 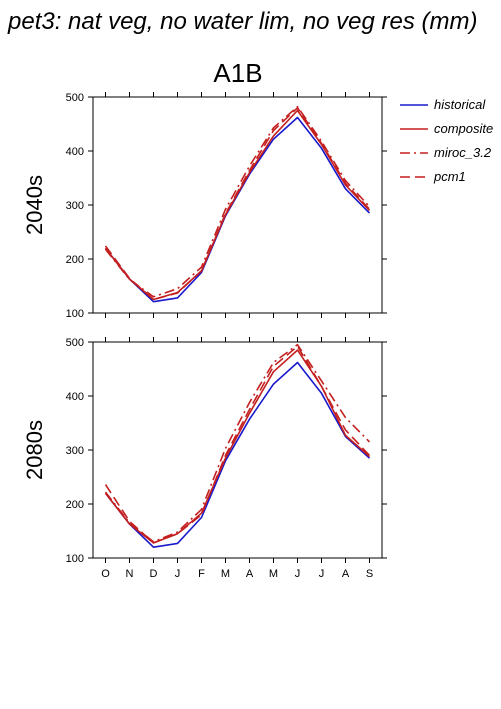 What do you see at coordinates (460, 104) in the screenshot?
I see `legend-label: historical` at bounding box center [460, 104].